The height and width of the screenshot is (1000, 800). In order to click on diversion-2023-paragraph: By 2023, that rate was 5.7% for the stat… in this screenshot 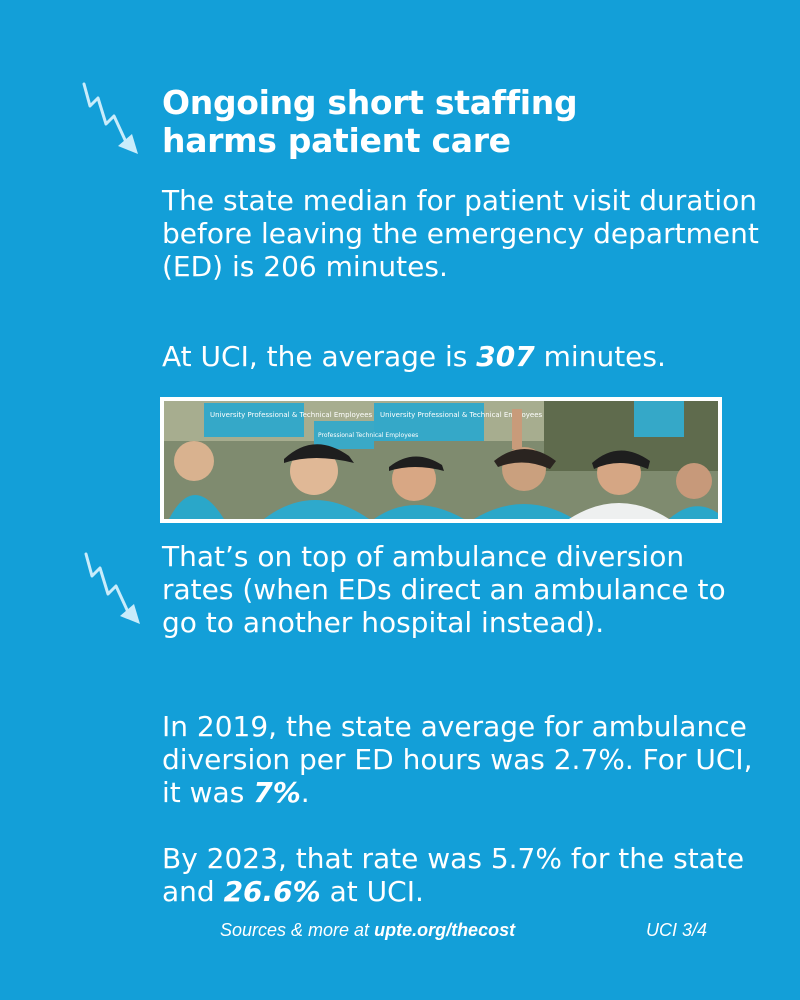, I will do `click(462, 875)`.